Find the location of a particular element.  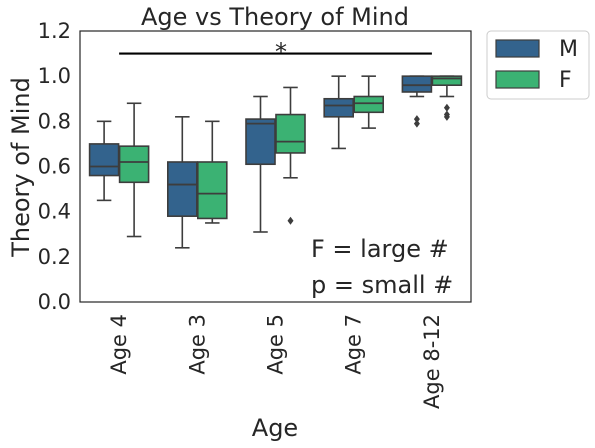

chart-title: Age vs Theory of Mind is located at coordinates (275, 17).